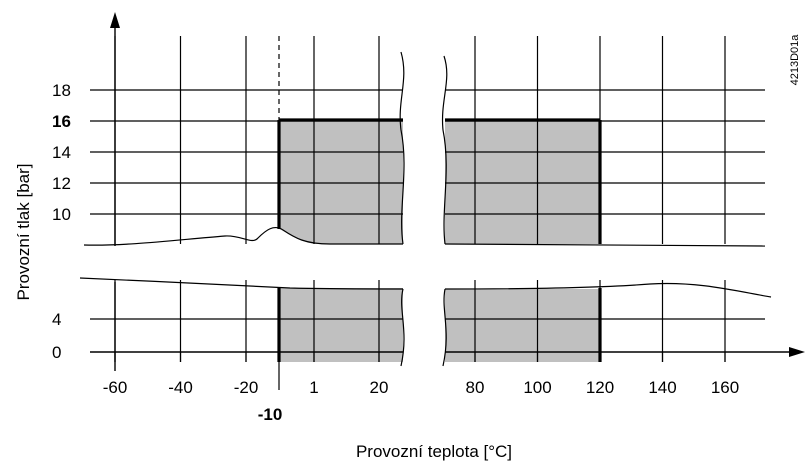  Describe the element at coordinates (421, 387) in the screenshot. I see `x-tick-labels: -60 -40 -20 1 20 80 100 120 140 160` at that location.